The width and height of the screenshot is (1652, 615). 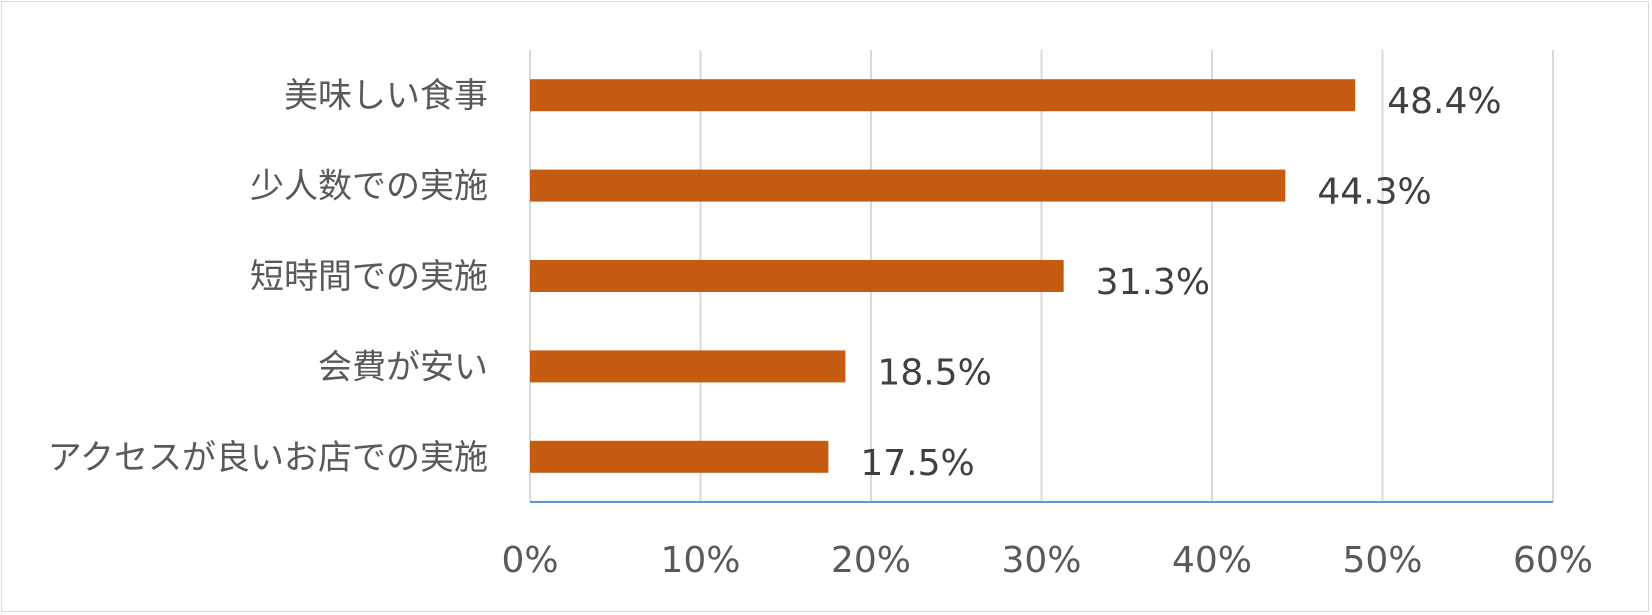 What do you see at coordinates (1444, 101) in the screenshot?
I see `data-label: 48.4%` at bounding box center [1444, 101].